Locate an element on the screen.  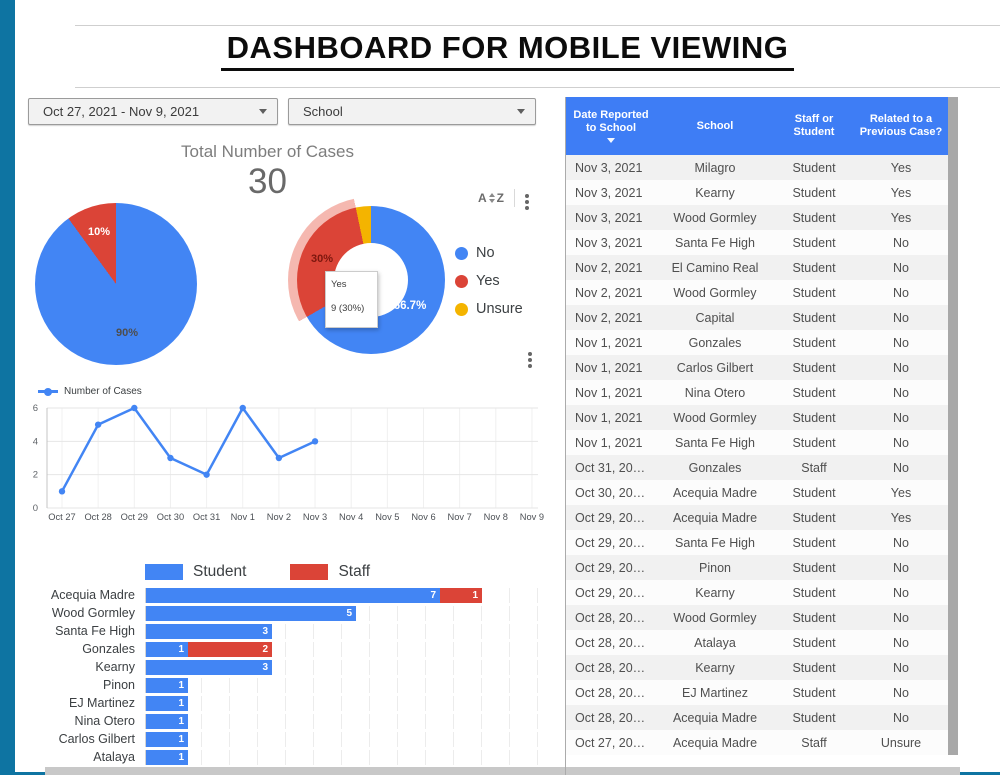
column-header-school: School is located at coordinates (715, 125).